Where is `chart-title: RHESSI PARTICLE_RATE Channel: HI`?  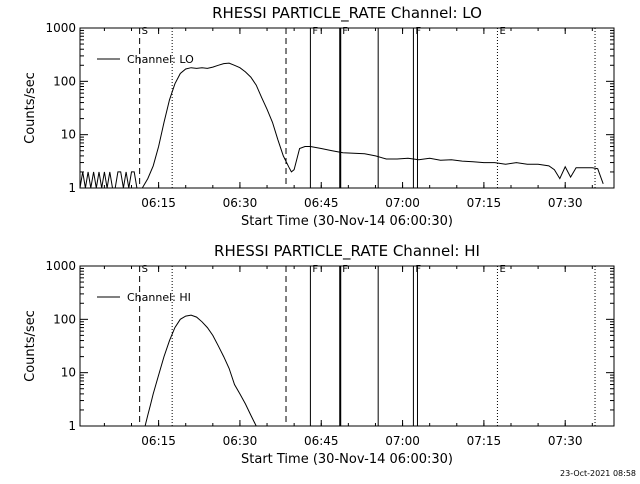
chart-title: RHESSI PARTICLE_RATE Channel: HI is located at coordinates (347, 251).